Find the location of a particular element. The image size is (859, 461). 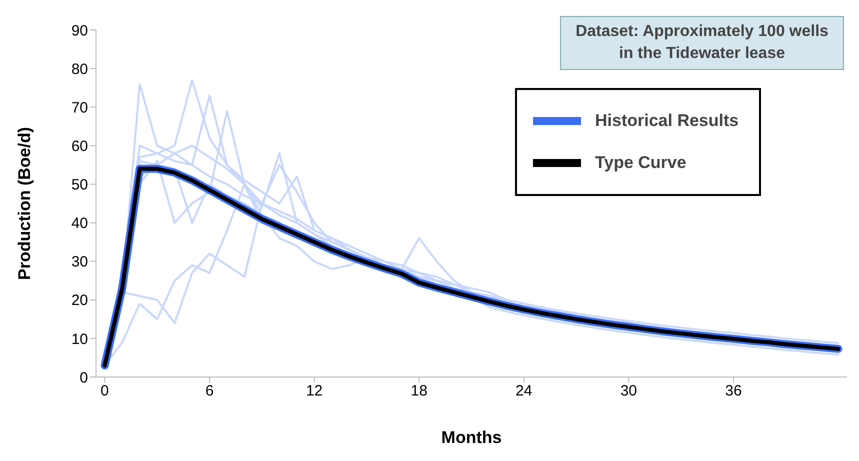

y-tick-label: 40 is located at coordinates (79, 223).